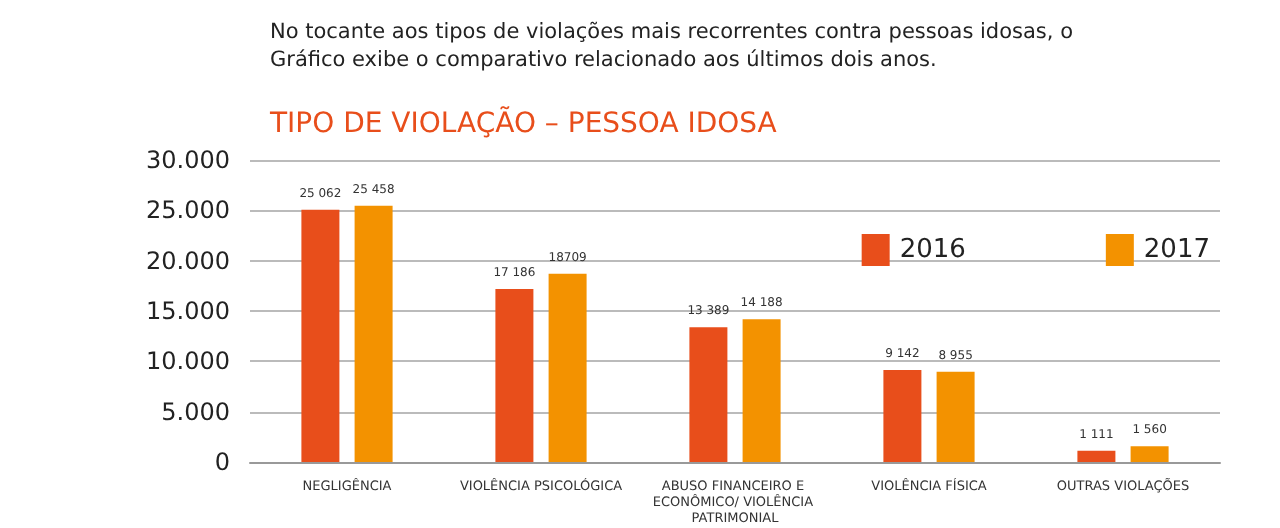 The height and width of the screenshot is (528, 1280). Describe the element at coordinates (188, 160) in the screenshot. I see `y-tick-label: 30.000` at that location.